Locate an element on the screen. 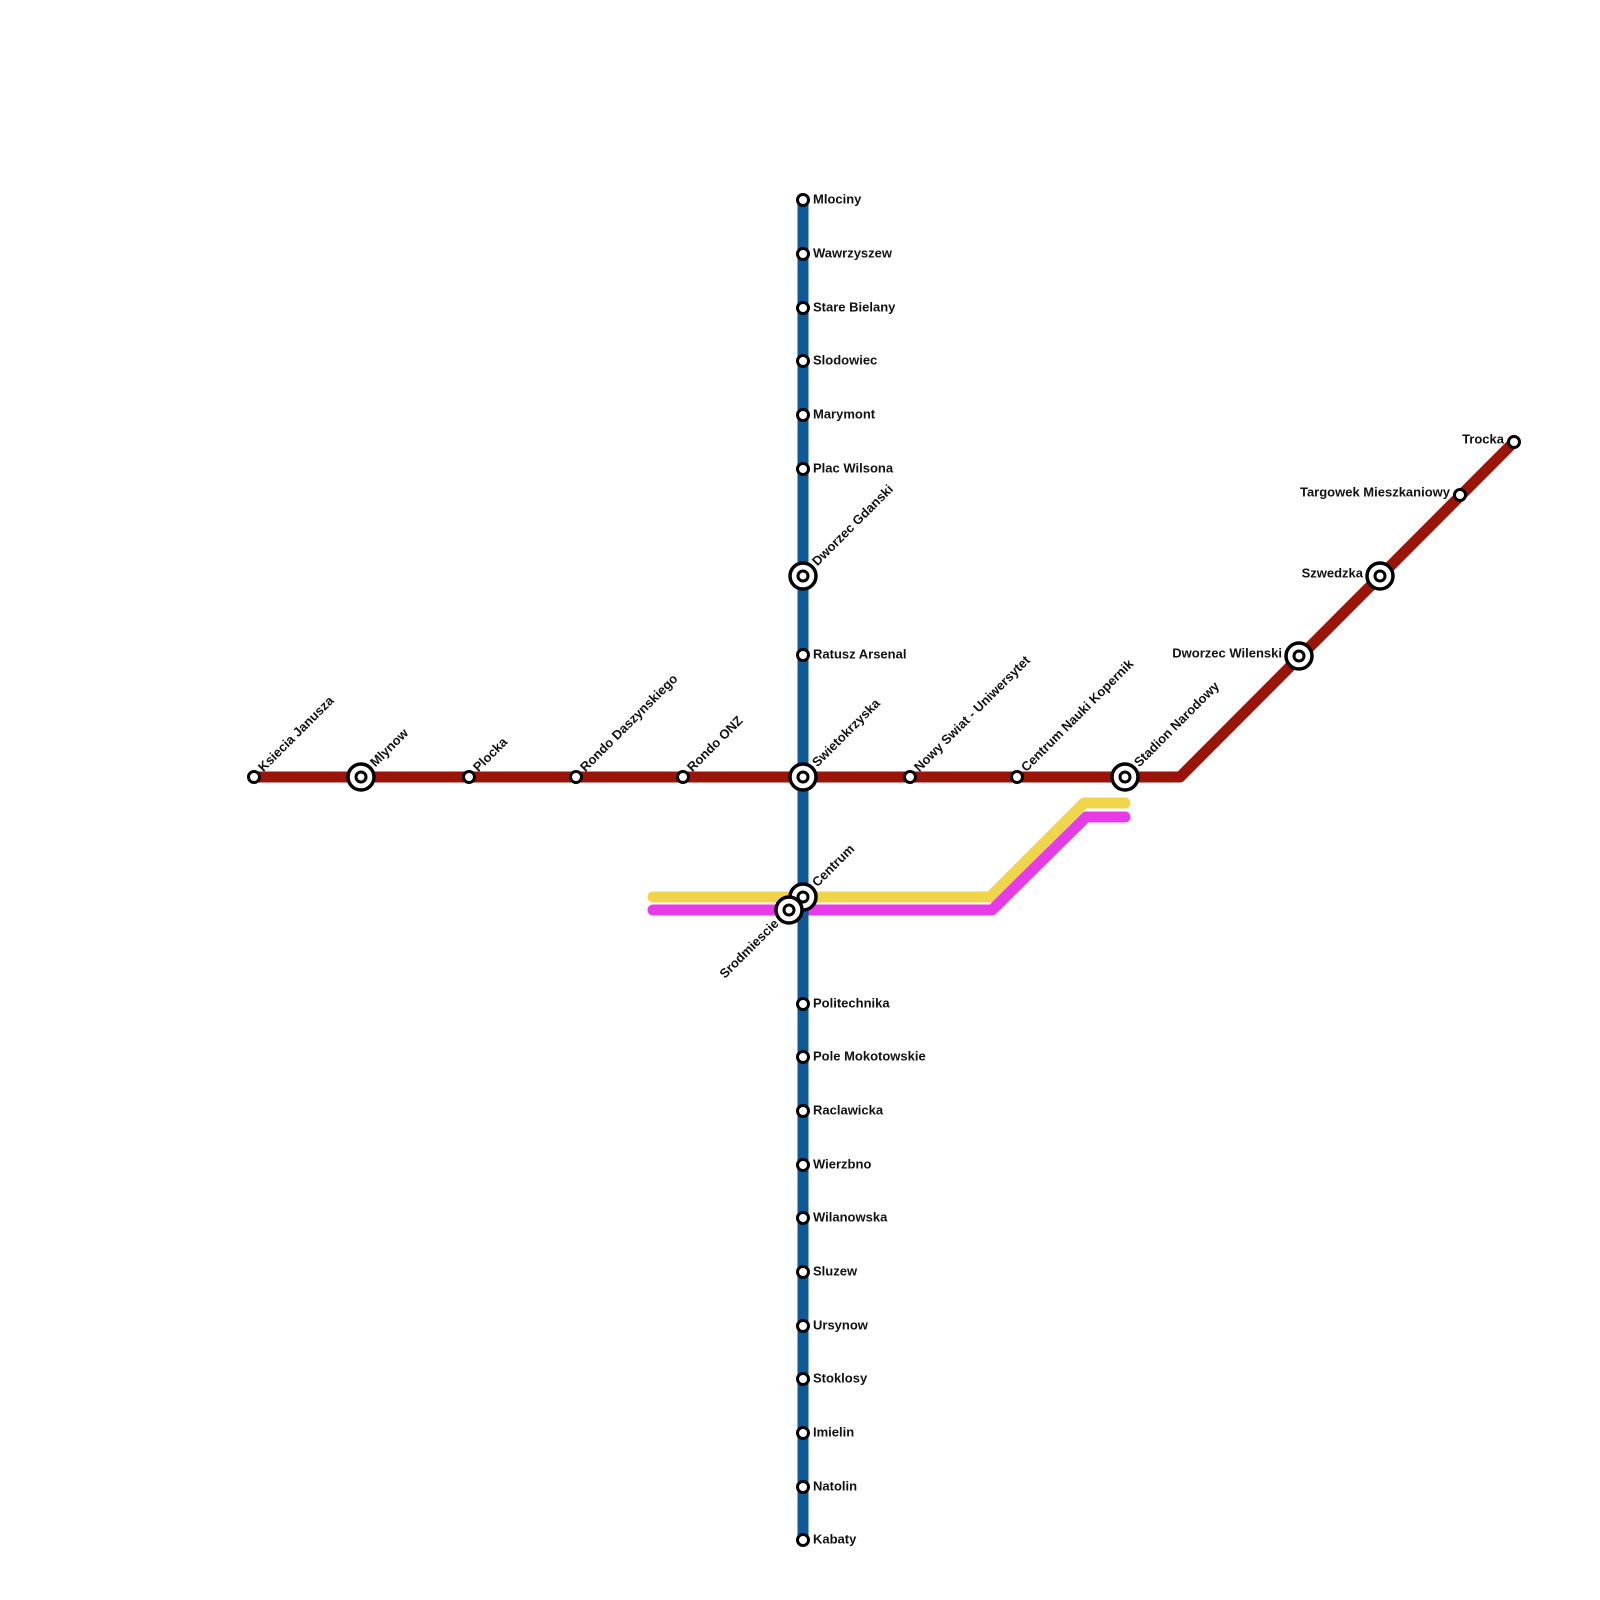 This screenshot has width=1600, height=1600. station-label: Nowy Swiat - Uniwersytet is located at coordinates (972, 713).